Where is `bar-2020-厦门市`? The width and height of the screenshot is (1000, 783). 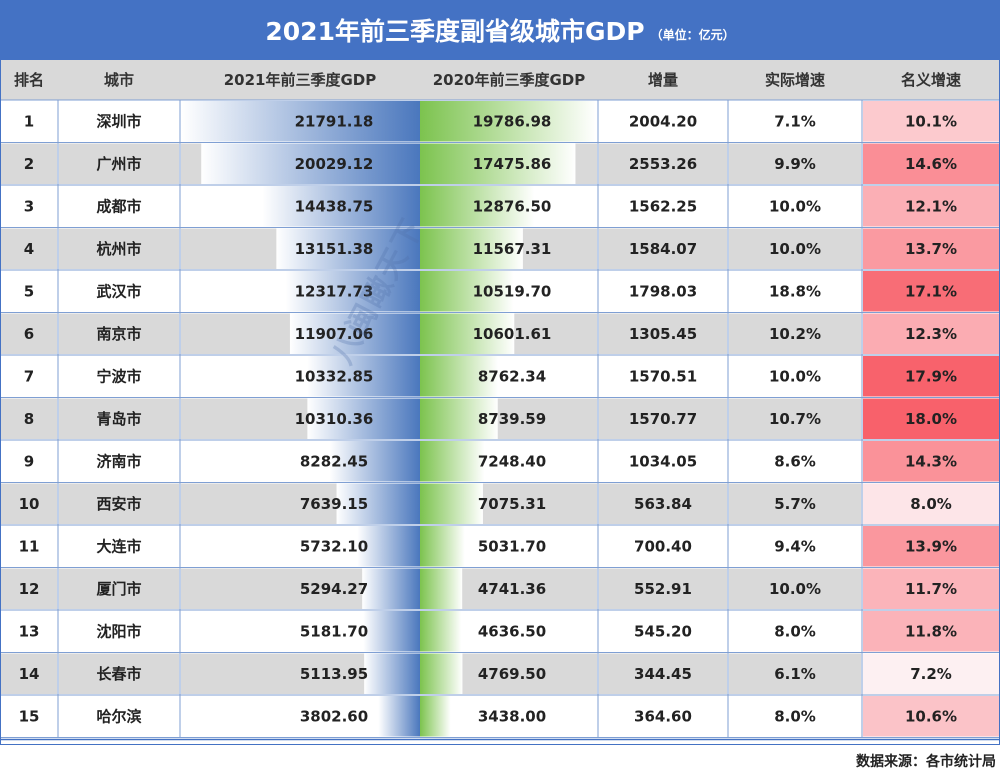
bar-2020-厦门市 is located at coordinates (441, 588).